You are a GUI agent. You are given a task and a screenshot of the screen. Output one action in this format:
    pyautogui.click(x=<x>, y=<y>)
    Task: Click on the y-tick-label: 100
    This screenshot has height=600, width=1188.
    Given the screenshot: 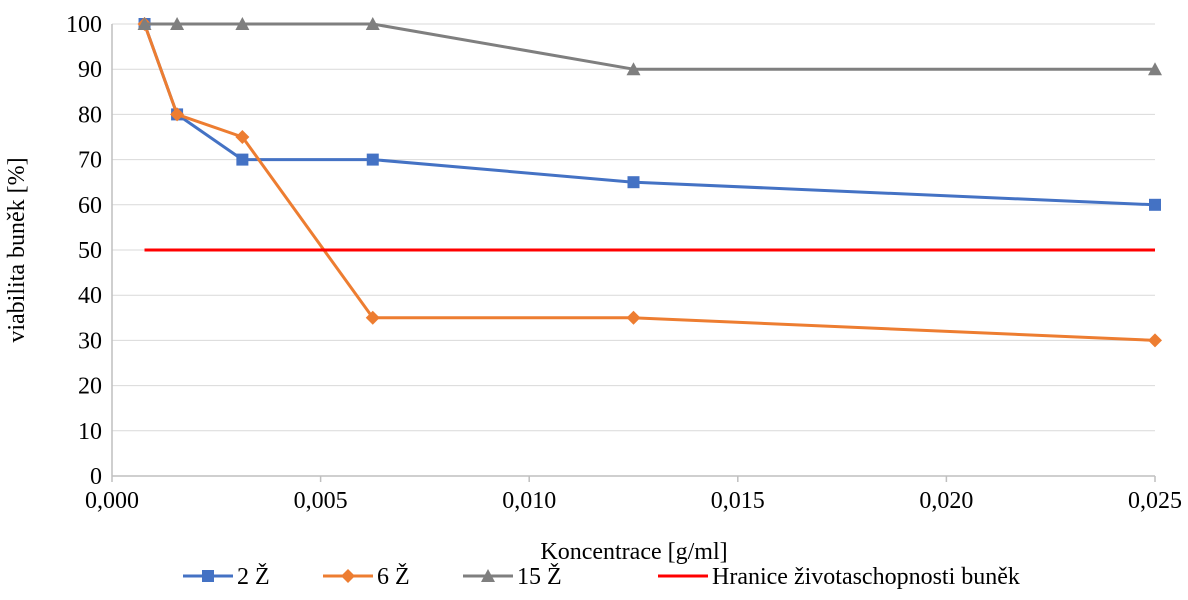 What is the action you would take?
    pyautogui.click(x=84, y=25)
    